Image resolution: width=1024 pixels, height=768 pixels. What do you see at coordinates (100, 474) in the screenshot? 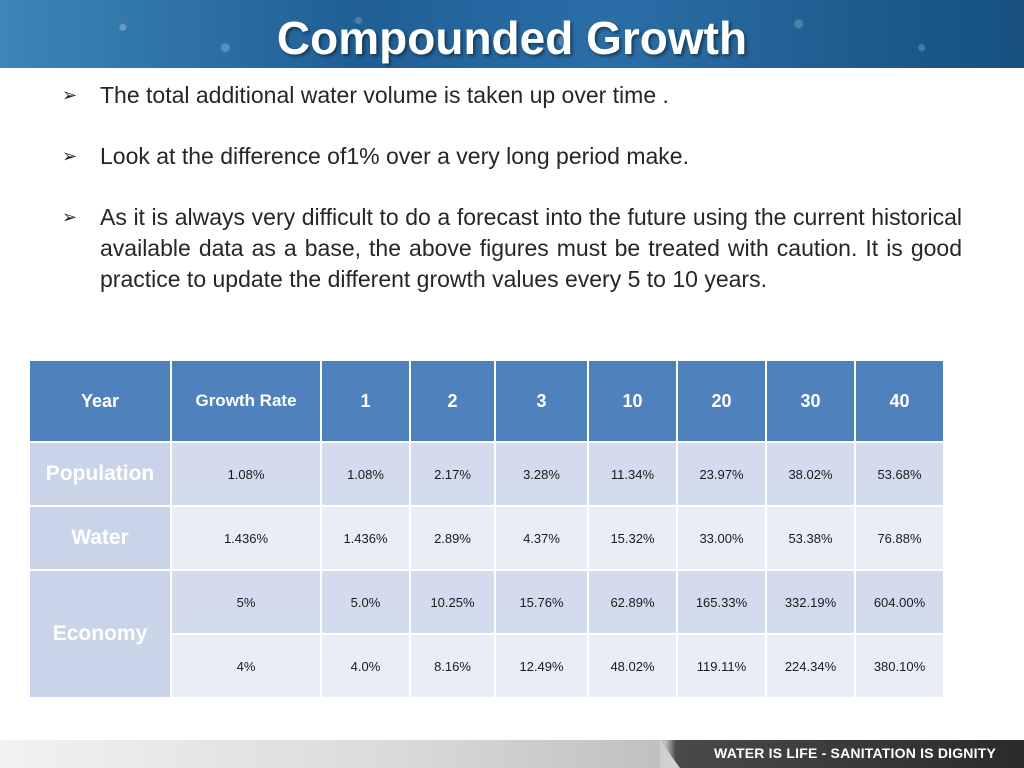
I see `row-label: Population` at bounding box center [100, 474].